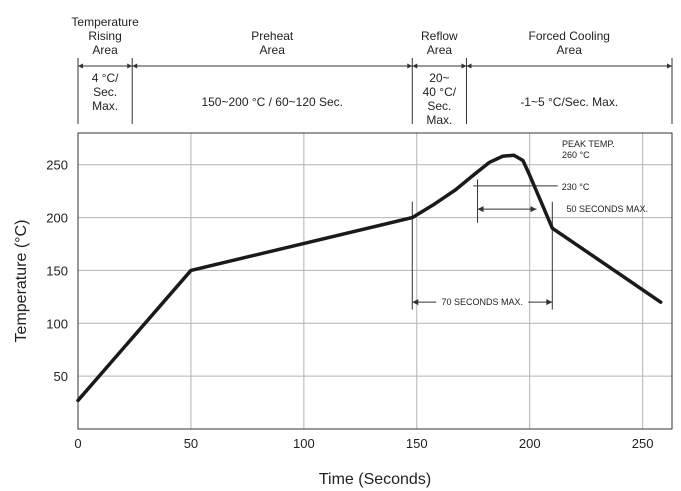  What do you see at coordinates (607, 209) in the screenshot?
I see `t50-label: 50 SECONDS MAX.` at bounding box center [607, 209].